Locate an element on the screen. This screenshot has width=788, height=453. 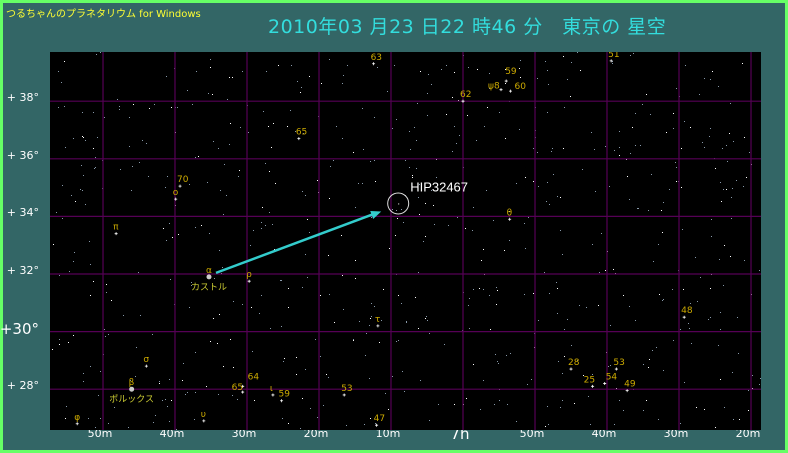
star-label: π is located at coordinates (116, 228).